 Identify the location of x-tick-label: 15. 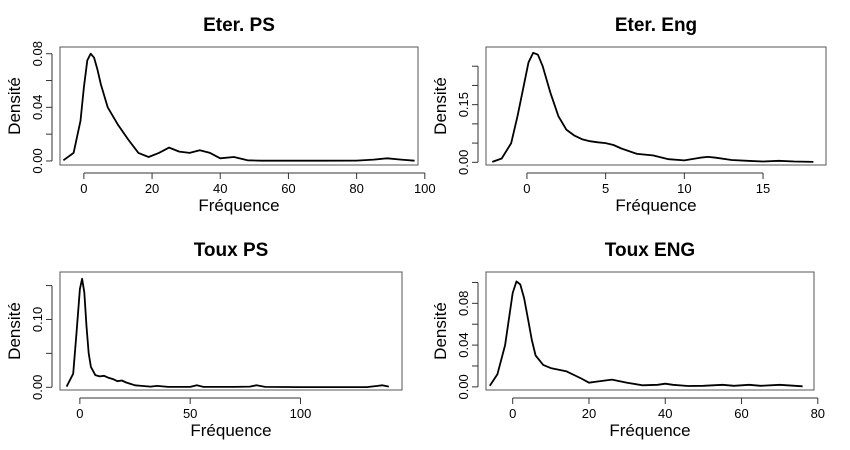
(763, 188).